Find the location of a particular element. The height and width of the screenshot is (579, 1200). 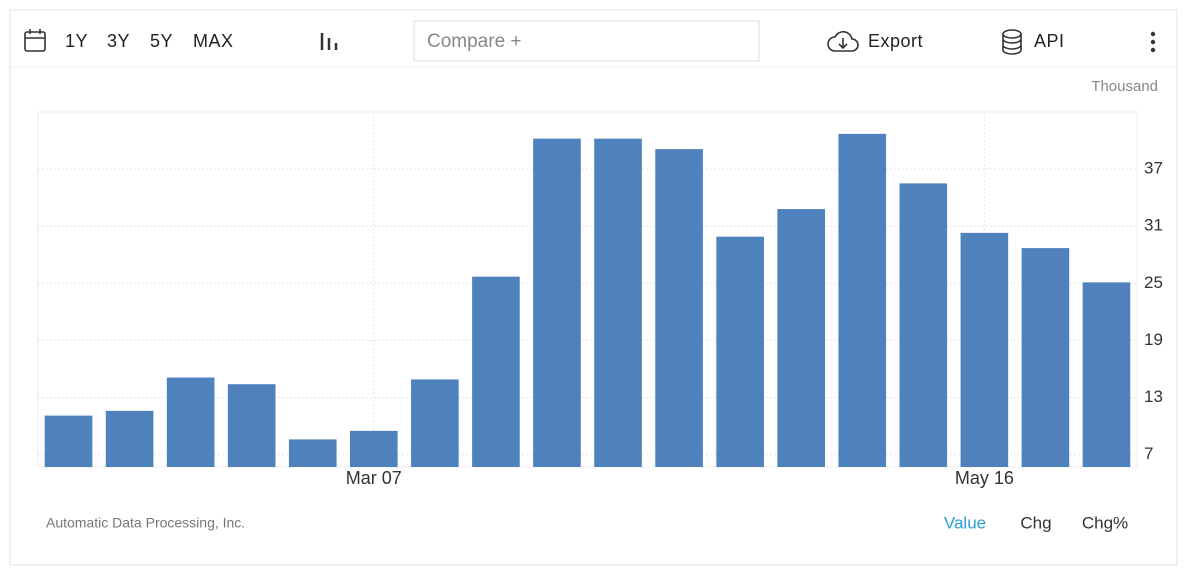

y-tick-label: 37 is located at coordinates (1153, 168).